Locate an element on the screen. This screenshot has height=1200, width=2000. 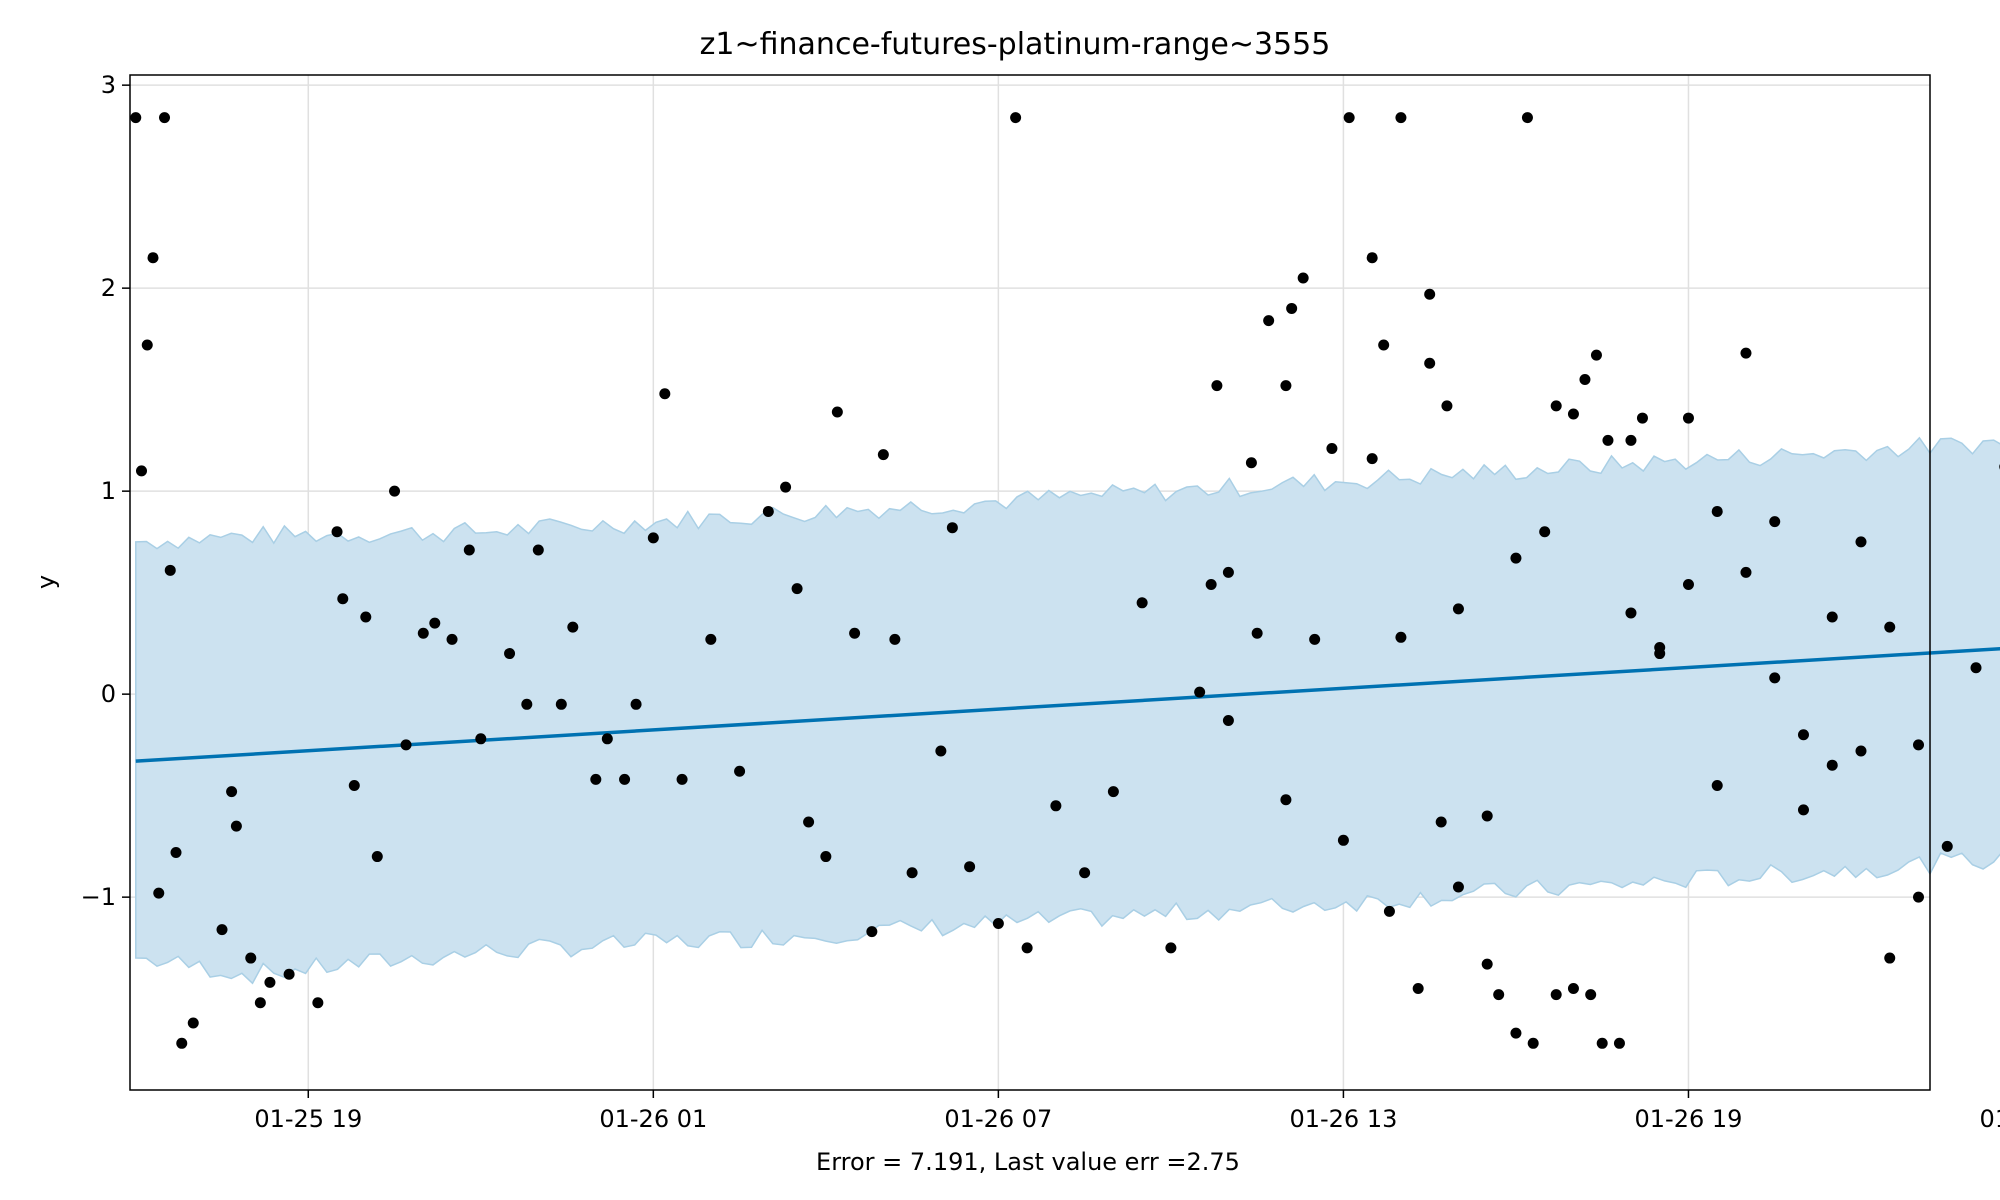
x-tick-label: 01-26 01 is located at coordinates (653, 1119).